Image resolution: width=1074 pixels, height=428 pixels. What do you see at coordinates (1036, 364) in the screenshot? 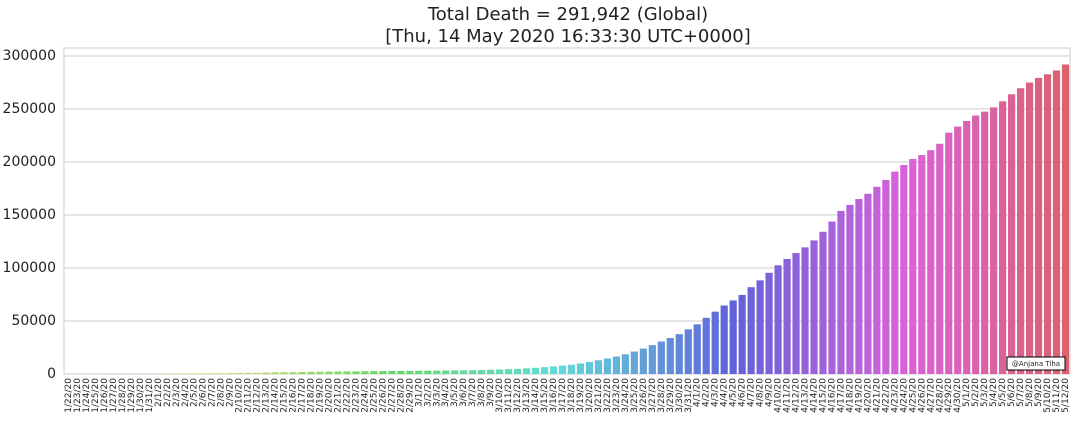
I see `watermark: @Anjana Tiha` at bounding box center [1036, 364].